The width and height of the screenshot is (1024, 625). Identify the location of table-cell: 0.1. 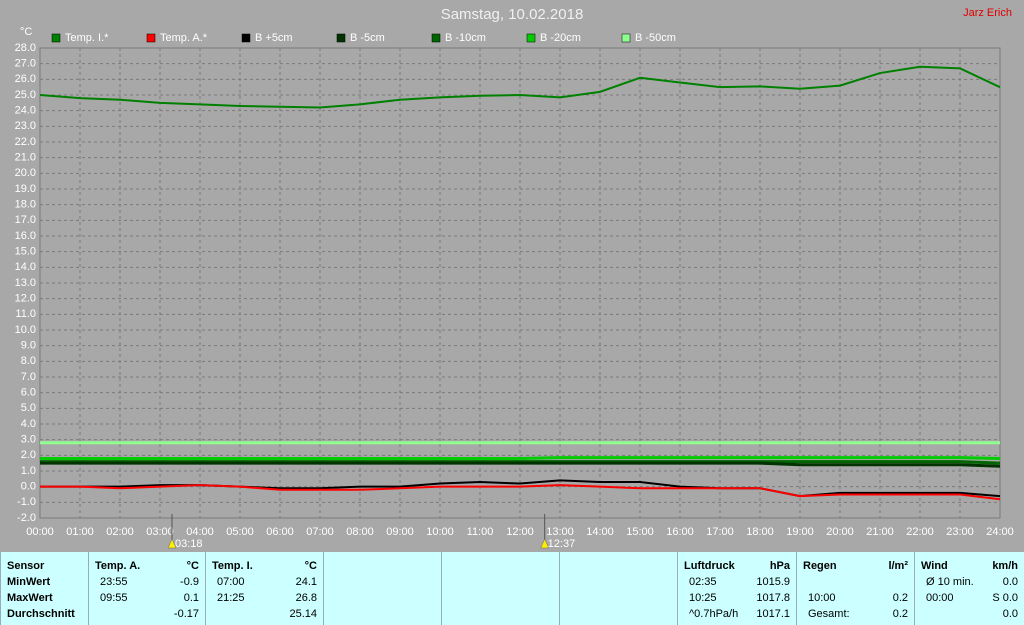
(191, 598).